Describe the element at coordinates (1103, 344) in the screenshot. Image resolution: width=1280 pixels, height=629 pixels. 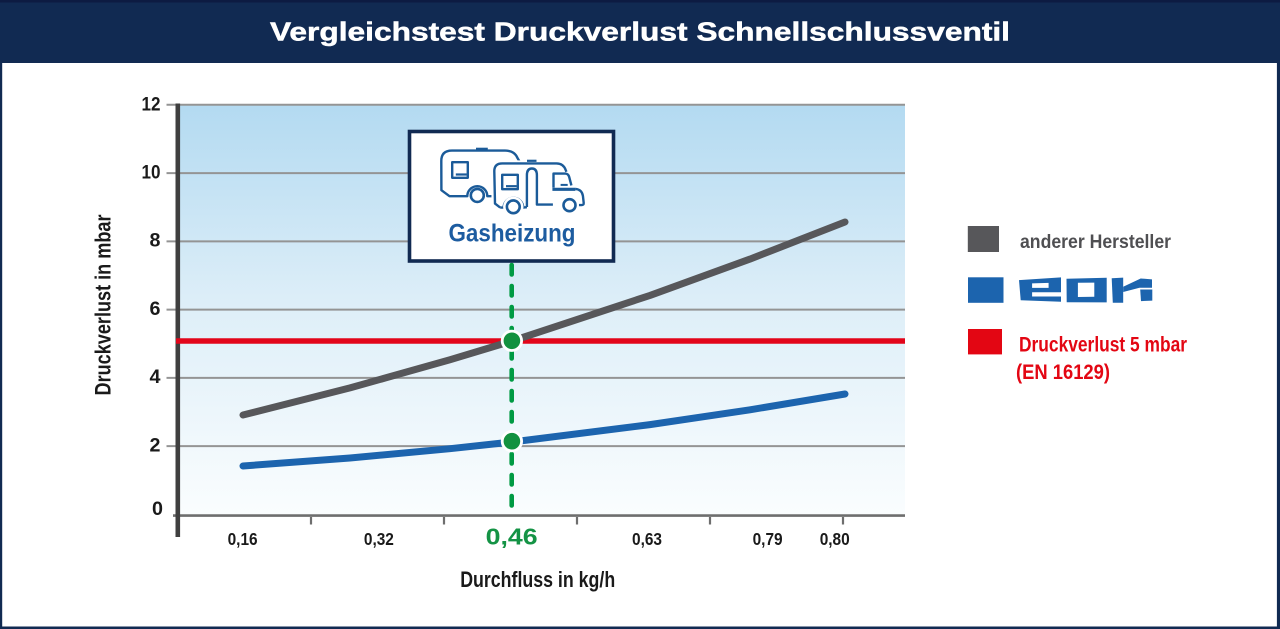
I see `svg-text: Druckverlust 5 mbar` at that location.